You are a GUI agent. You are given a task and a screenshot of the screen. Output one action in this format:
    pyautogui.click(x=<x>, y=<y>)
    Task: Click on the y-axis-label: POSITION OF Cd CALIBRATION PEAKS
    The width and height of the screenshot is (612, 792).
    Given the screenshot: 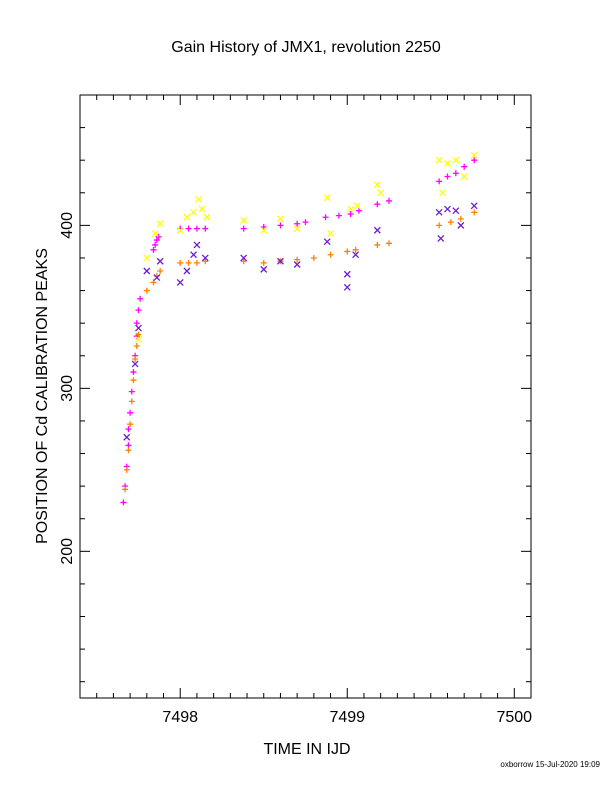 What is the action you would take?
    pyautogui.click(x=42, y=396)
    